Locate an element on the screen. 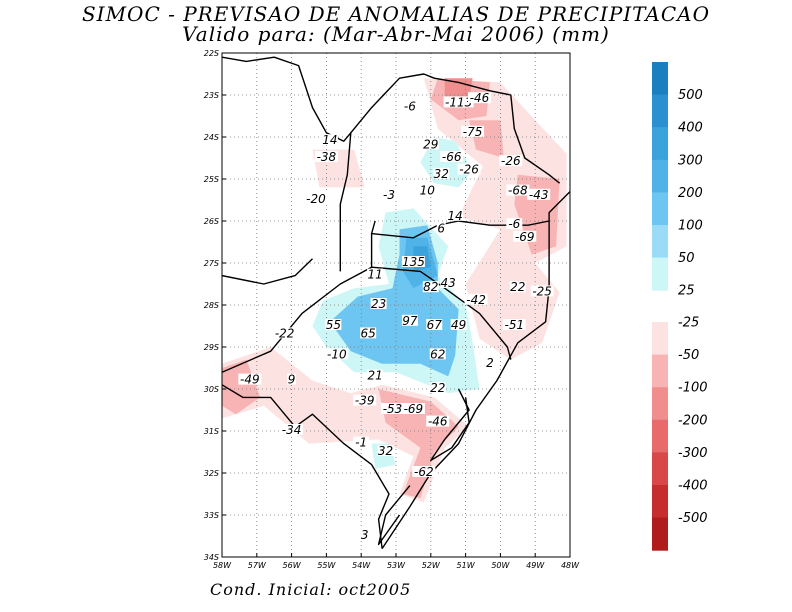  value-label-text: 9 is located at coordinates (292, 380).